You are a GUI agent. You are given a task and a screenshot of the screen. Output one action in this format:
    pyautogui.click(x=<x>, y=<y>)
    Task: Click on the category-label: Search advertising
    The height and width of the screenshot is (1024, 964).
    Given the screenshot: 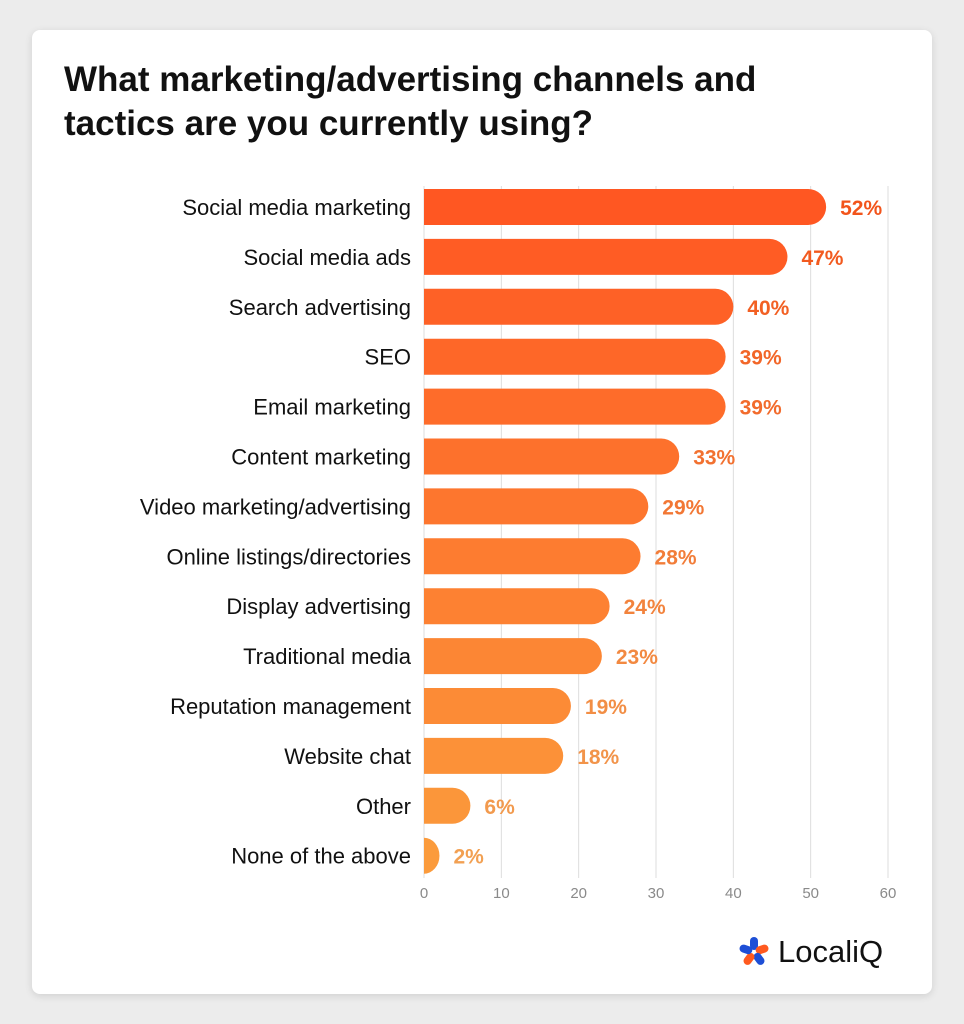 What is the action you would take?
    pyautogui.click(x=320, y=307)
    